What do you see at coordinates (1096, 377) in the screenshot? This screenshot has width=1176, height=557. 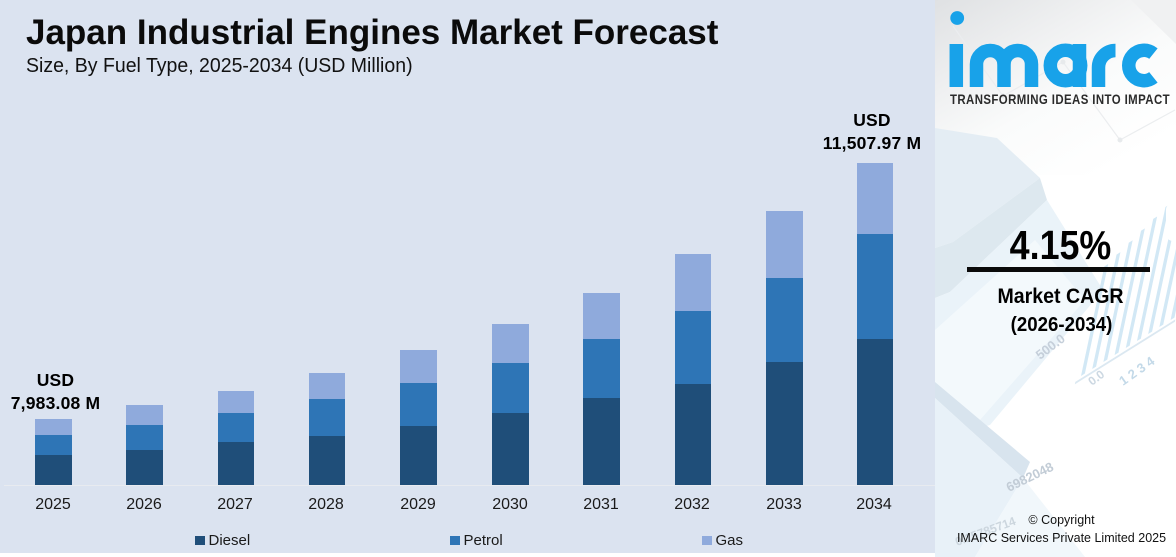 I see `svg-text: 0.0` at bounding box center [1096, 377].